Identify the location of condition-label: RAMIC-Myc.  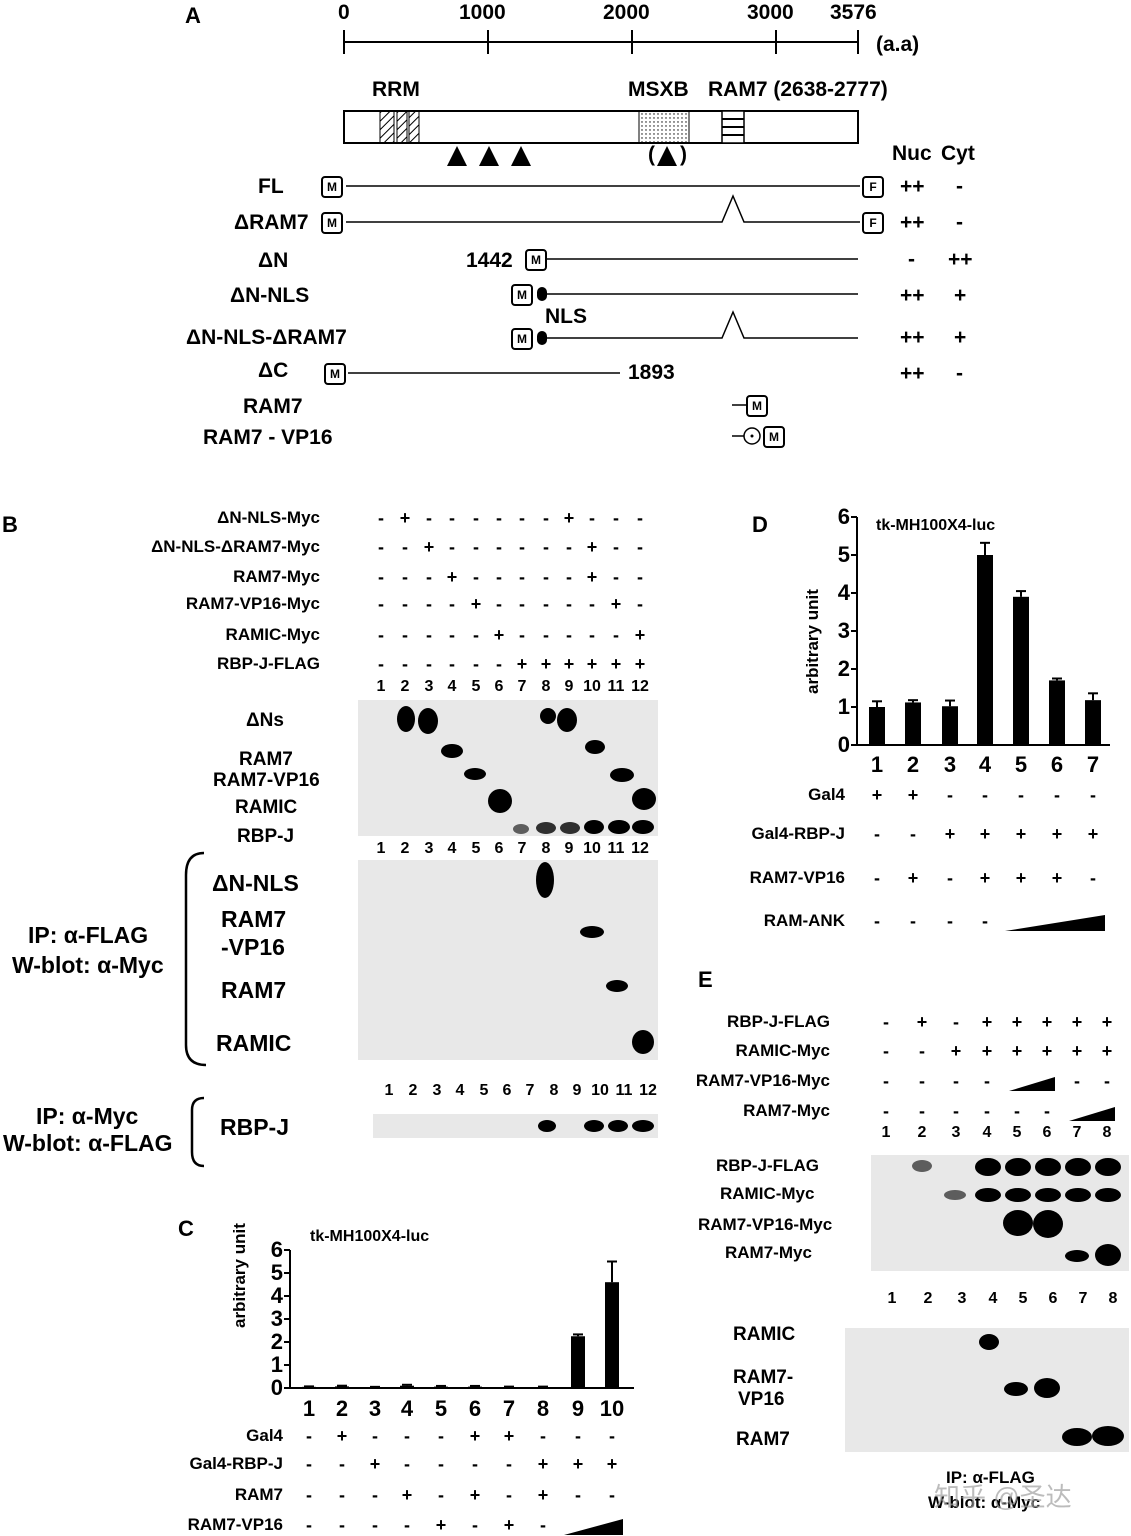
(782, 1050).